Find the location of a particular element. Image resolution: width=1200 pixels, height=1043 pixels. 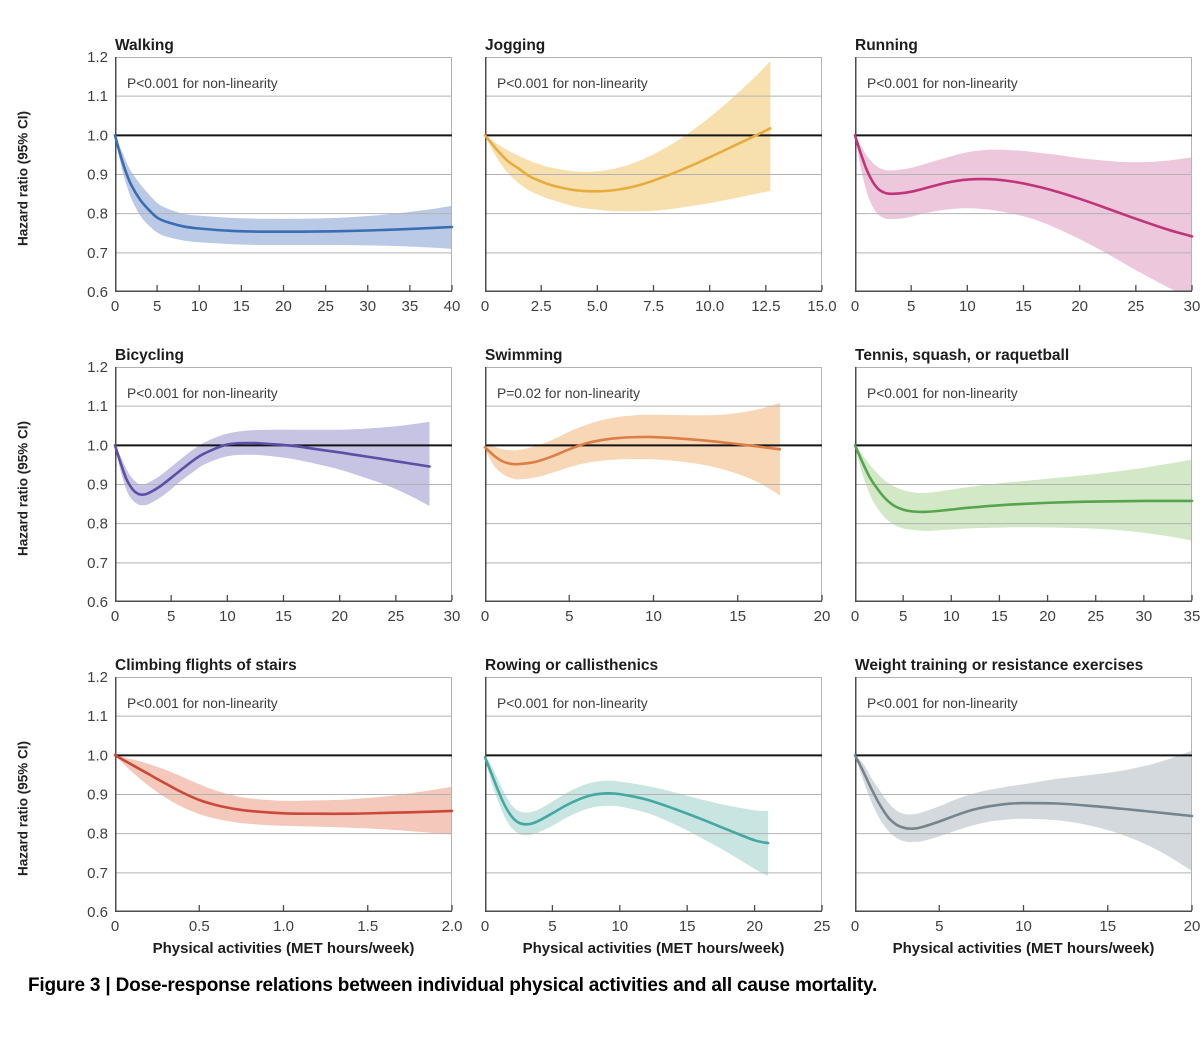

ci-band-walking is located at coordinates (283, 192).